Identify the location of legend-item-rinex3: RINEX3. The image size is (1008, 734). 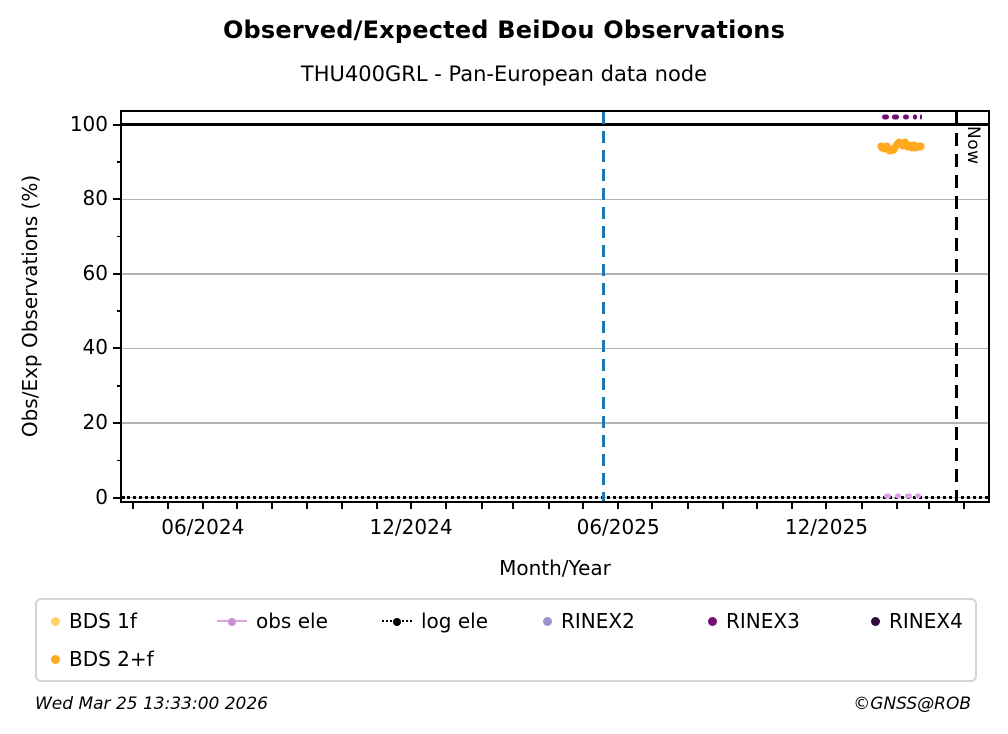
(754, 621).